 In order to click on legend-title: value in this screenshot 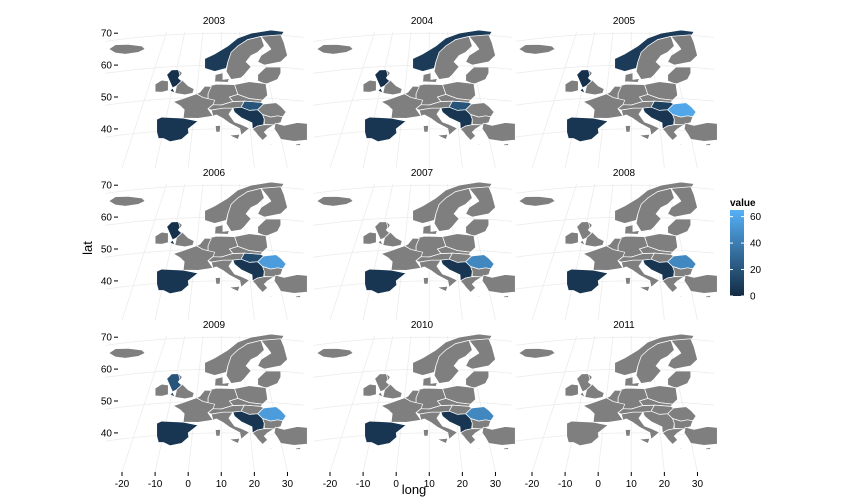, I will do `click(743, 203)`.